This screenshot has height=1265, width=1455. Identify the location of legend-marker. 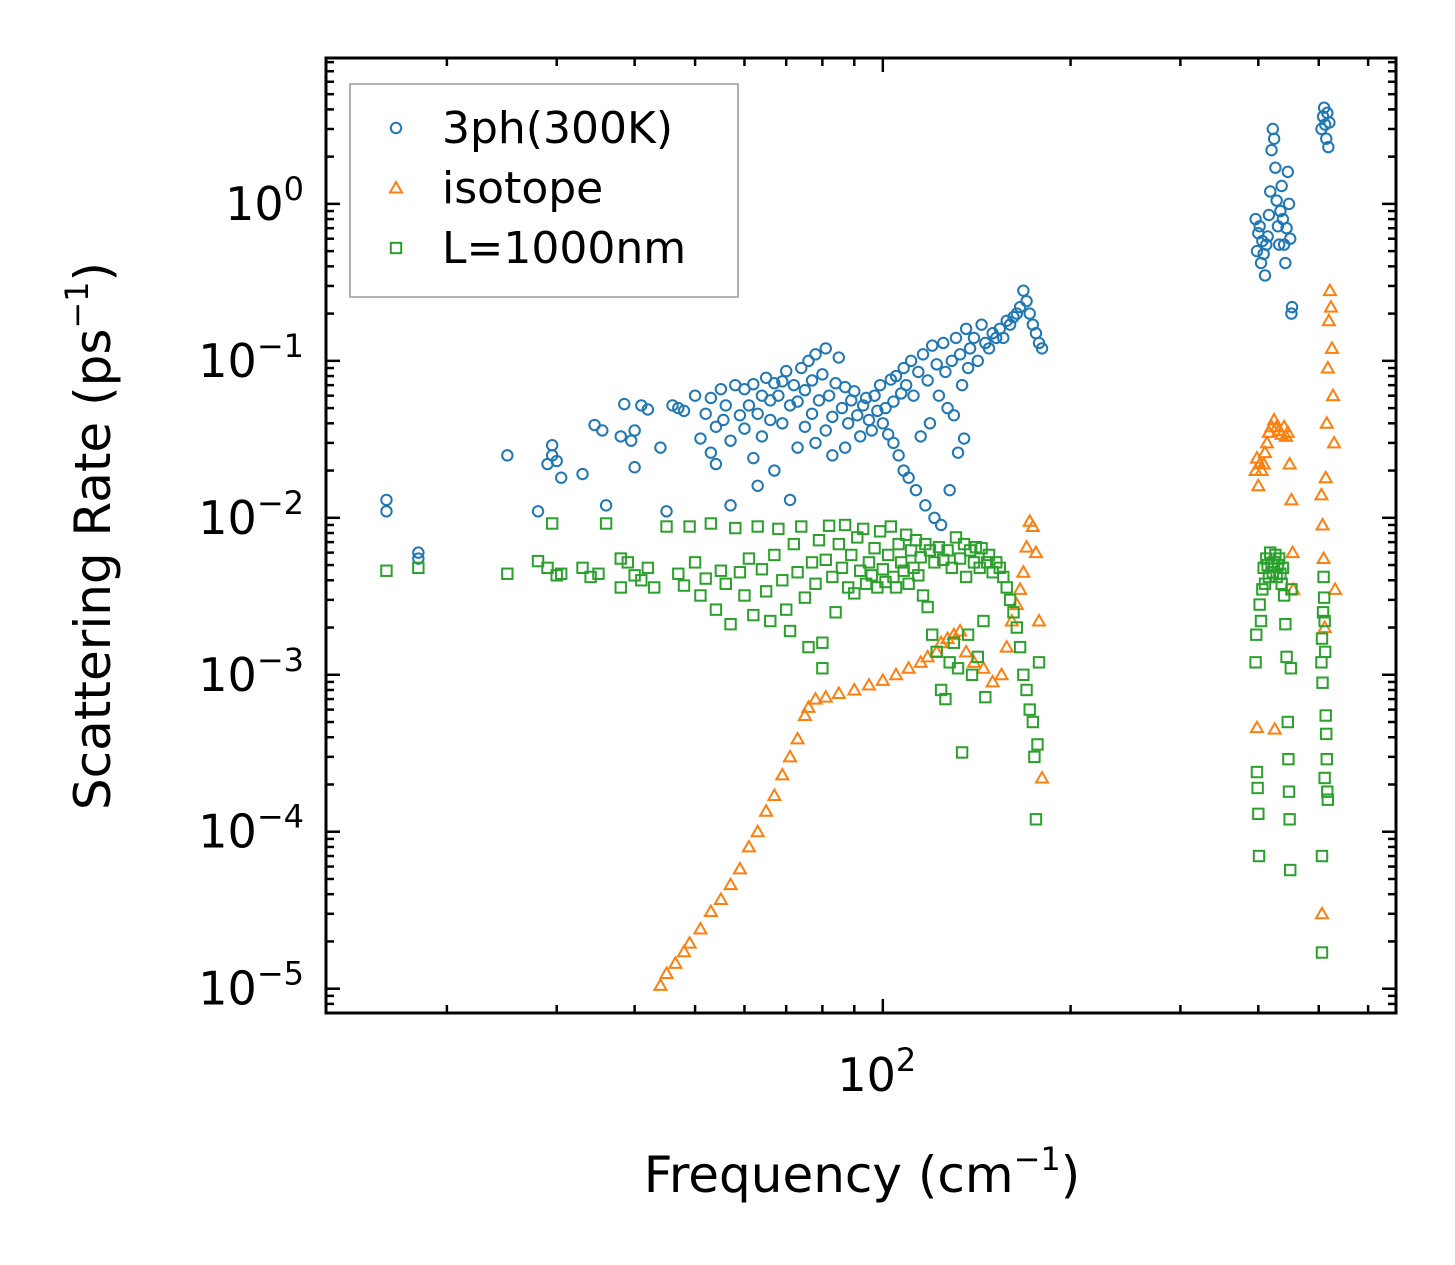
(396, 187).